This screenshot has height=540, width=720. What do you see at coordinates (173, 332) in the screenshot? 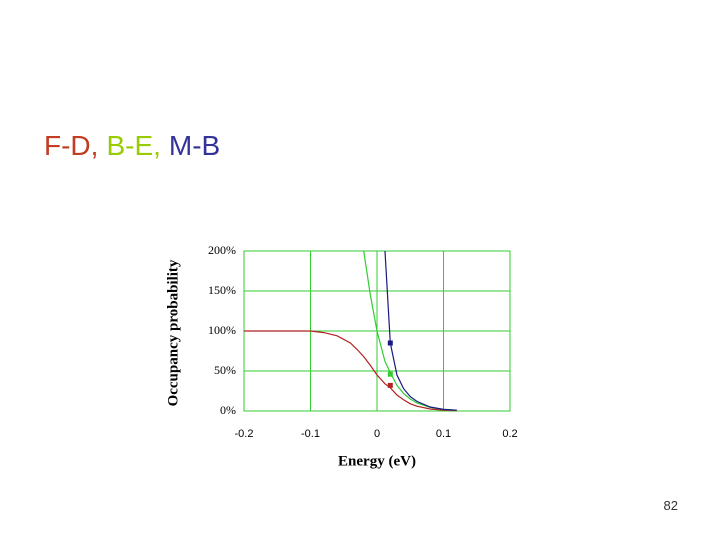
I see `y-axis-label: Occupancy probability` at bounding box center [173, 332].